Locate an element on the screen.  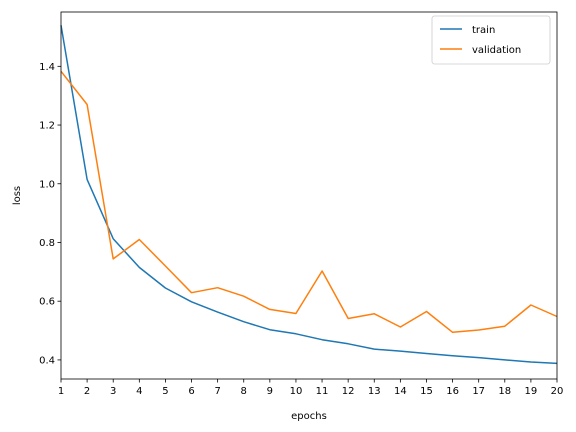
x-tick-label: 18 is located at coordinates (504, 391).